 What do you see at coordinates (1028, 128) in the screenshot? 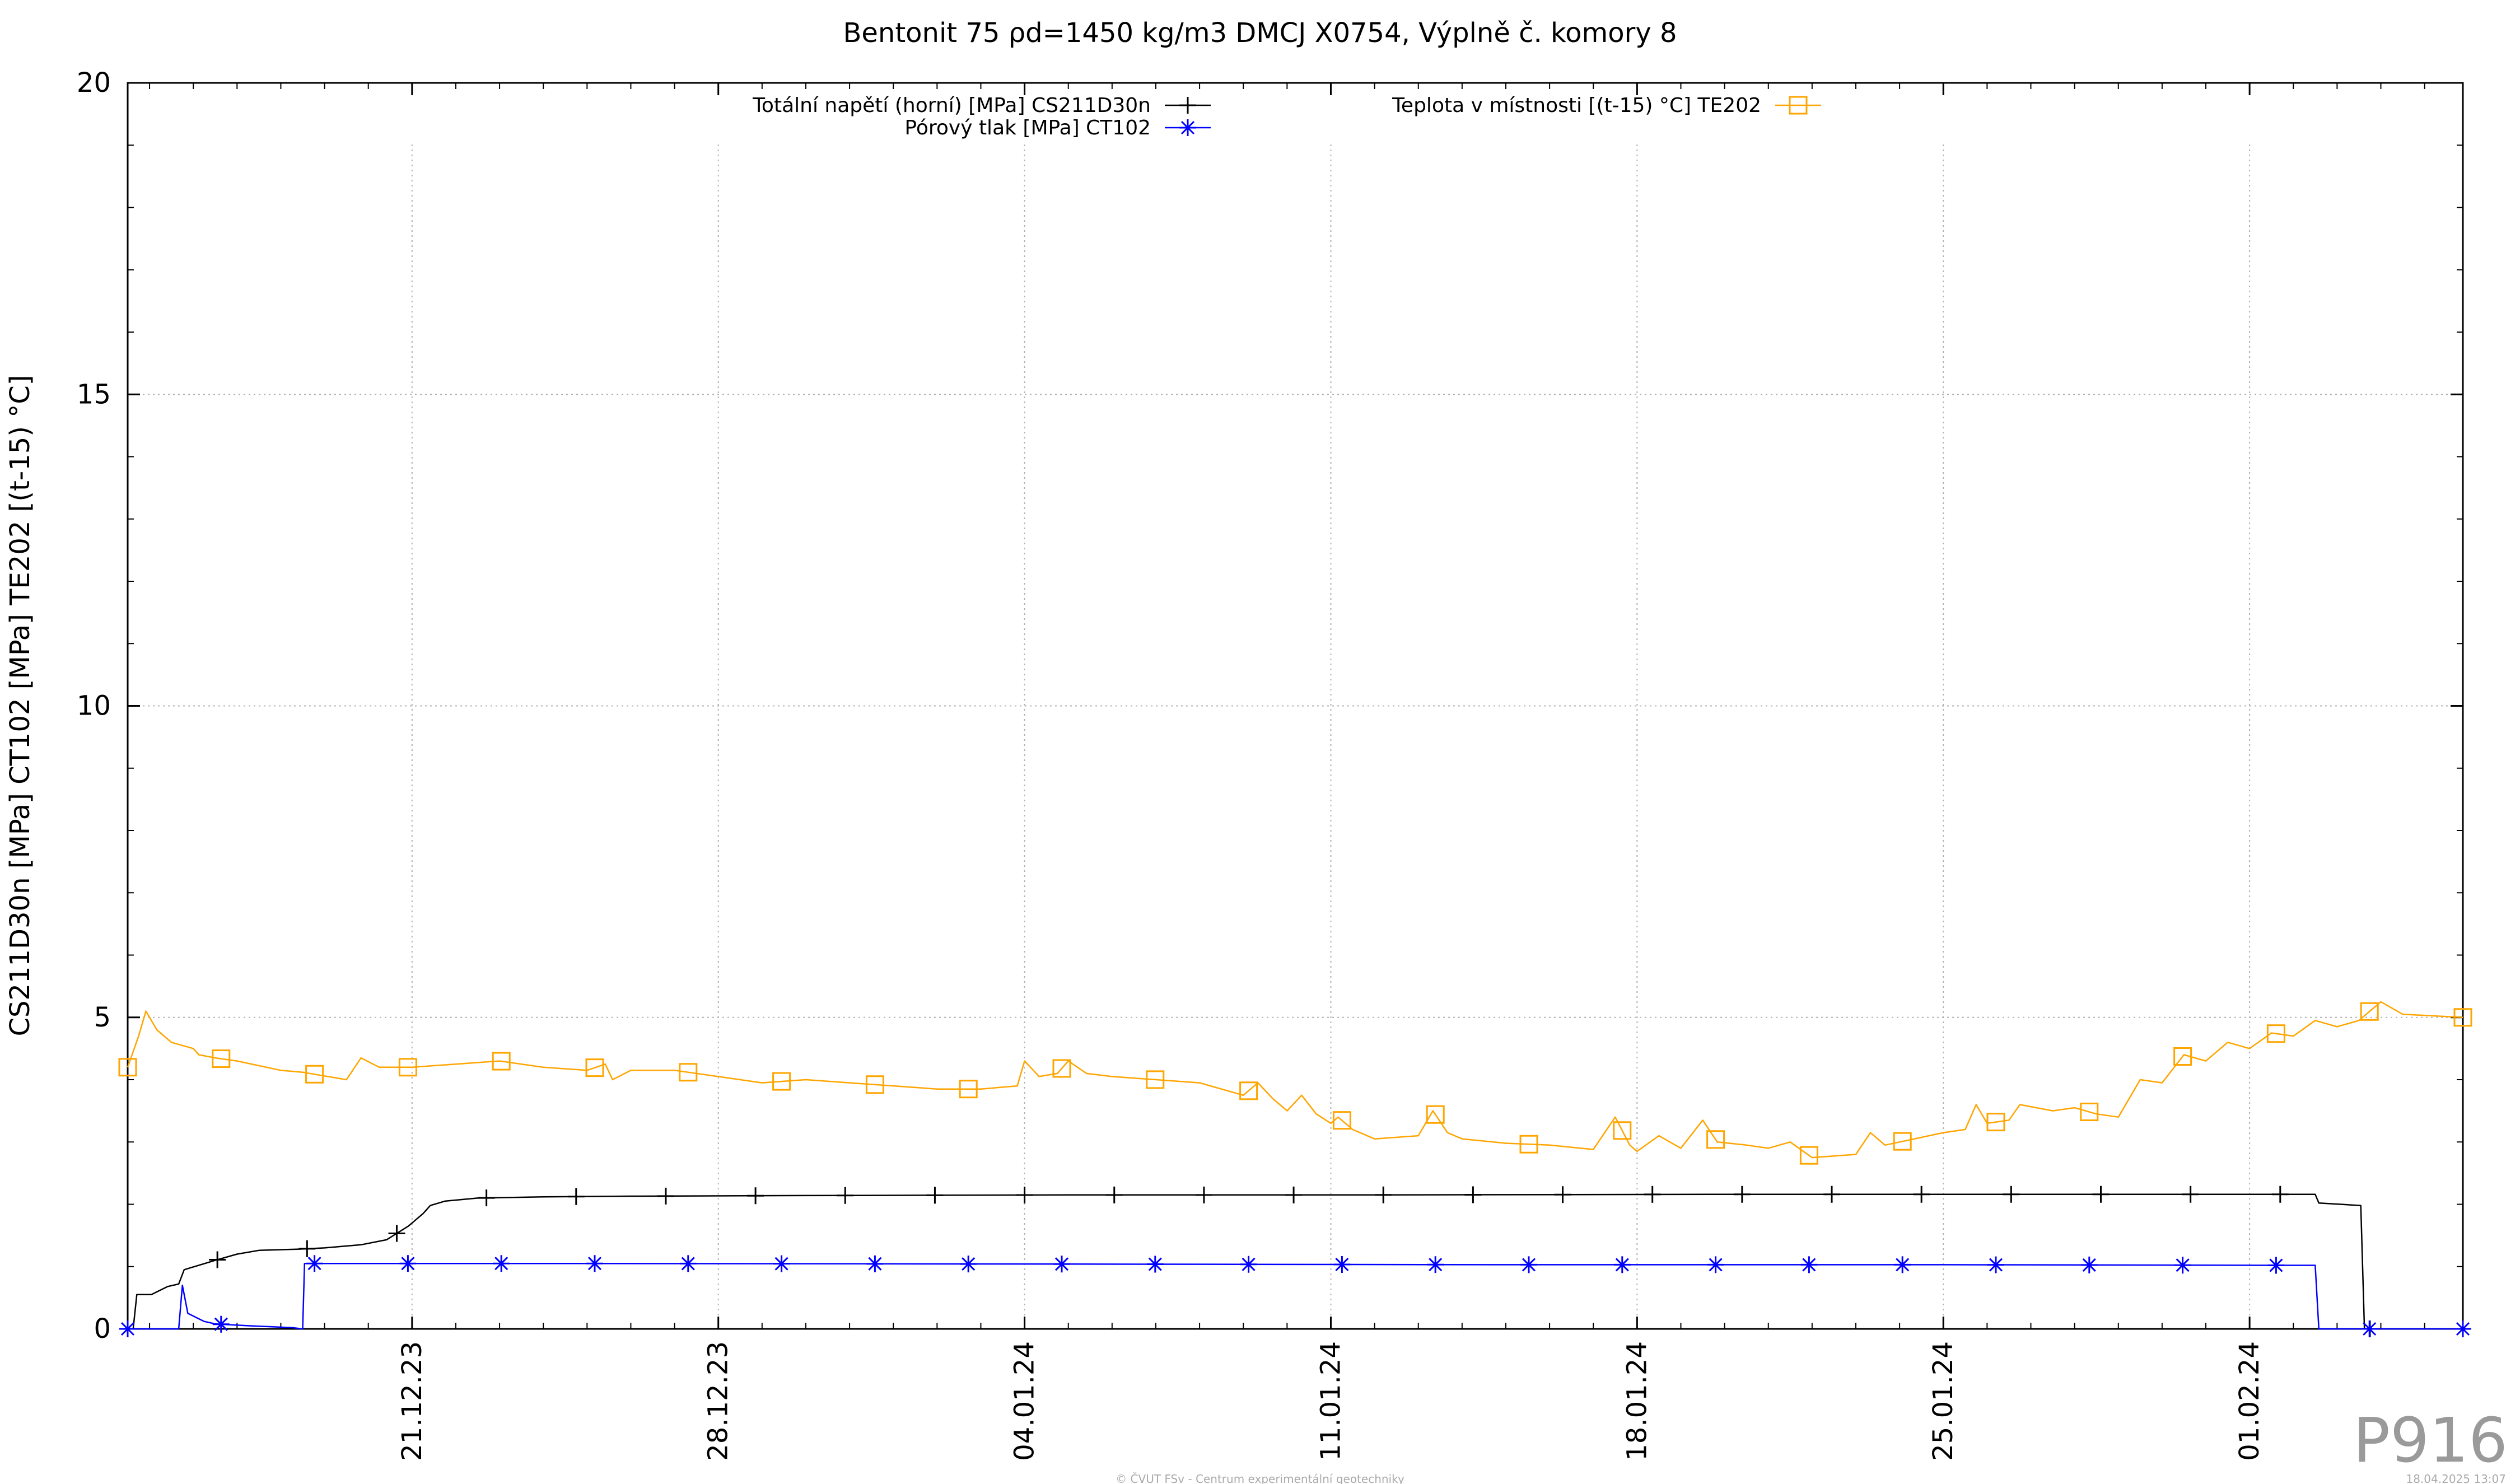
I see `legend-label: Pórový tlak [MPa] CT102` at bounding box center [1028, 128].